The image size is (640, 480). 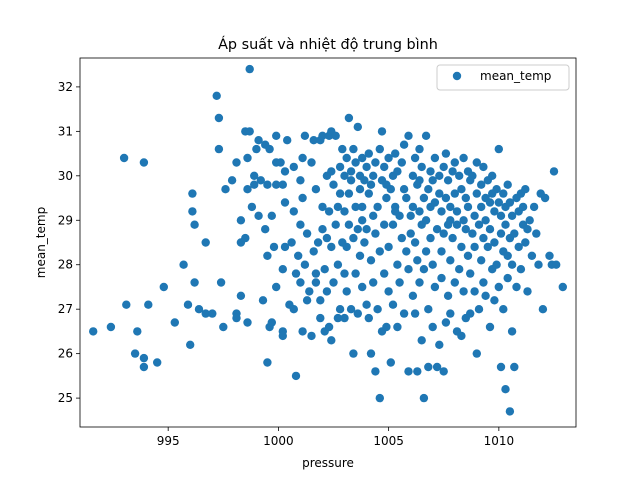 What do you see at coordinates (503, 77) in the screenshot?
I see `legend-box` at bounding box center [503, 77].